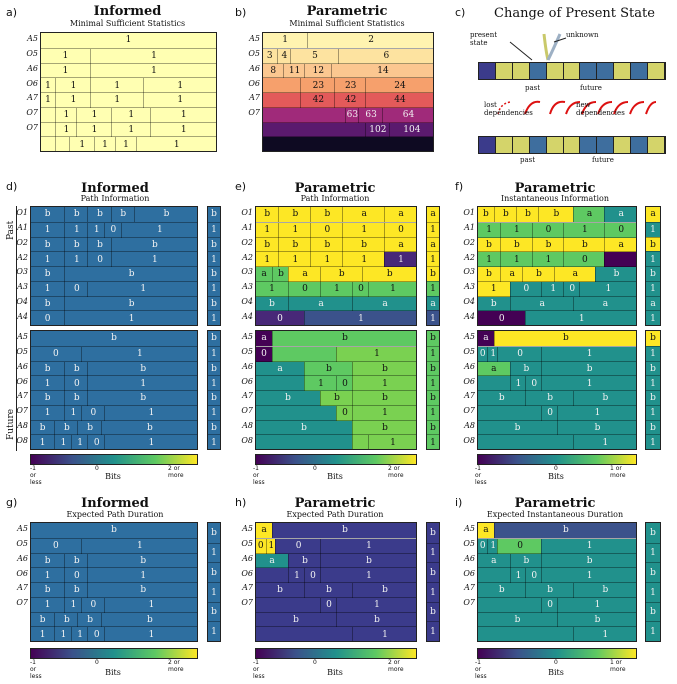 The image size is (677, 684). What do you see at coordinates (247, 440) in the screenshot?
I see `row-label: O8` at bounding box center [247, 440].